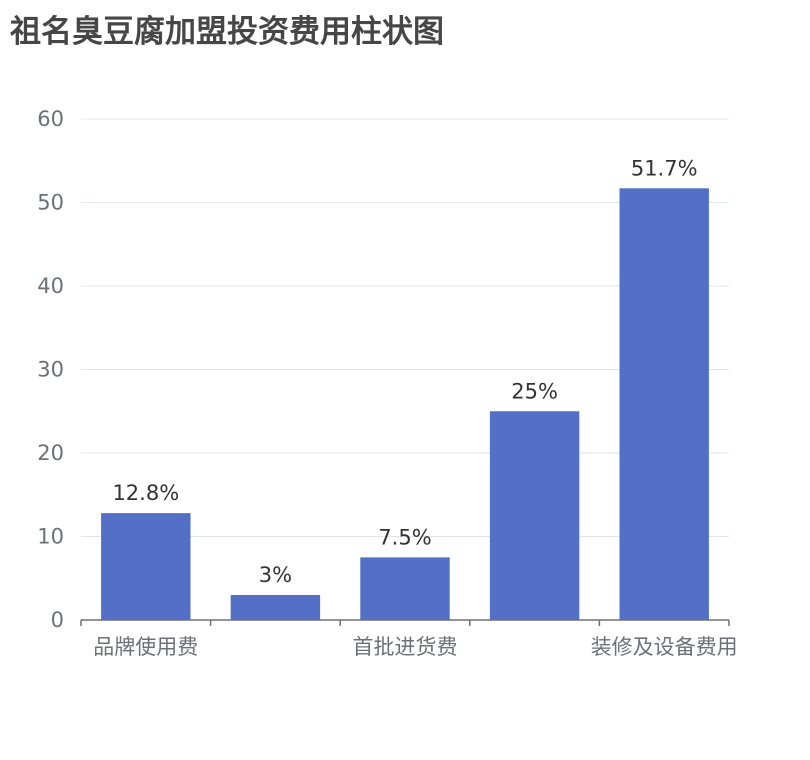  I want to click on y-axis-ticks: 0 10 20 30 40 50 60, so click(50, 369).